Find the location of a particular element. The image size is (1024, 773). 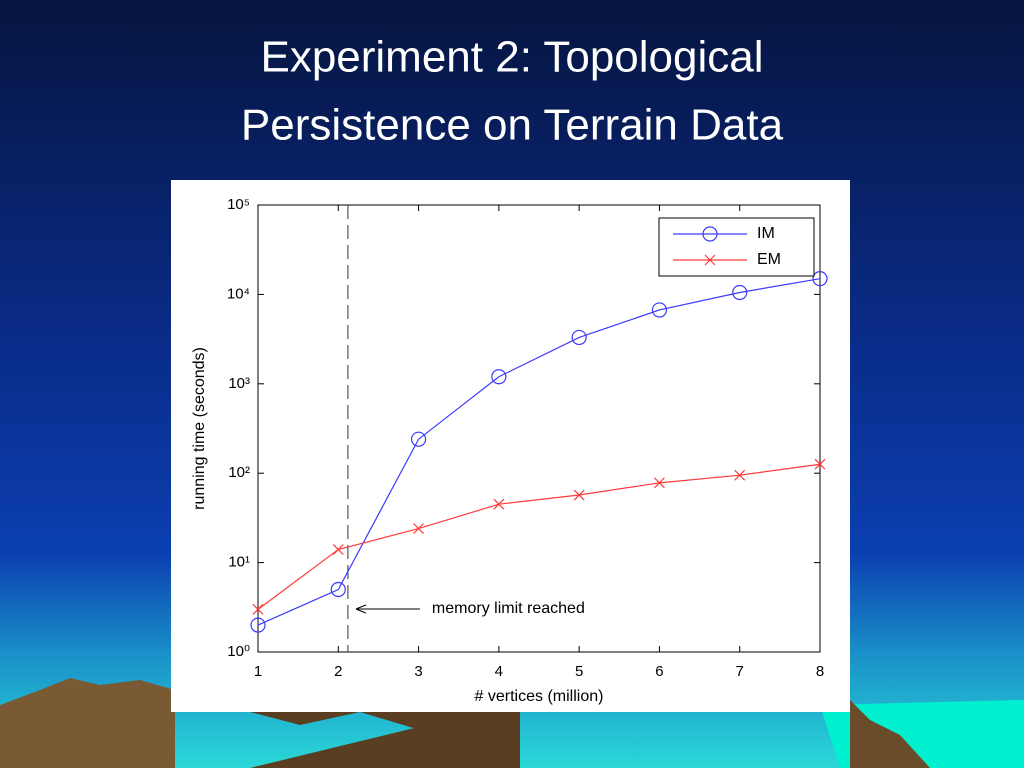

x-tick-label: 1 is located at coordinates (258, 671).